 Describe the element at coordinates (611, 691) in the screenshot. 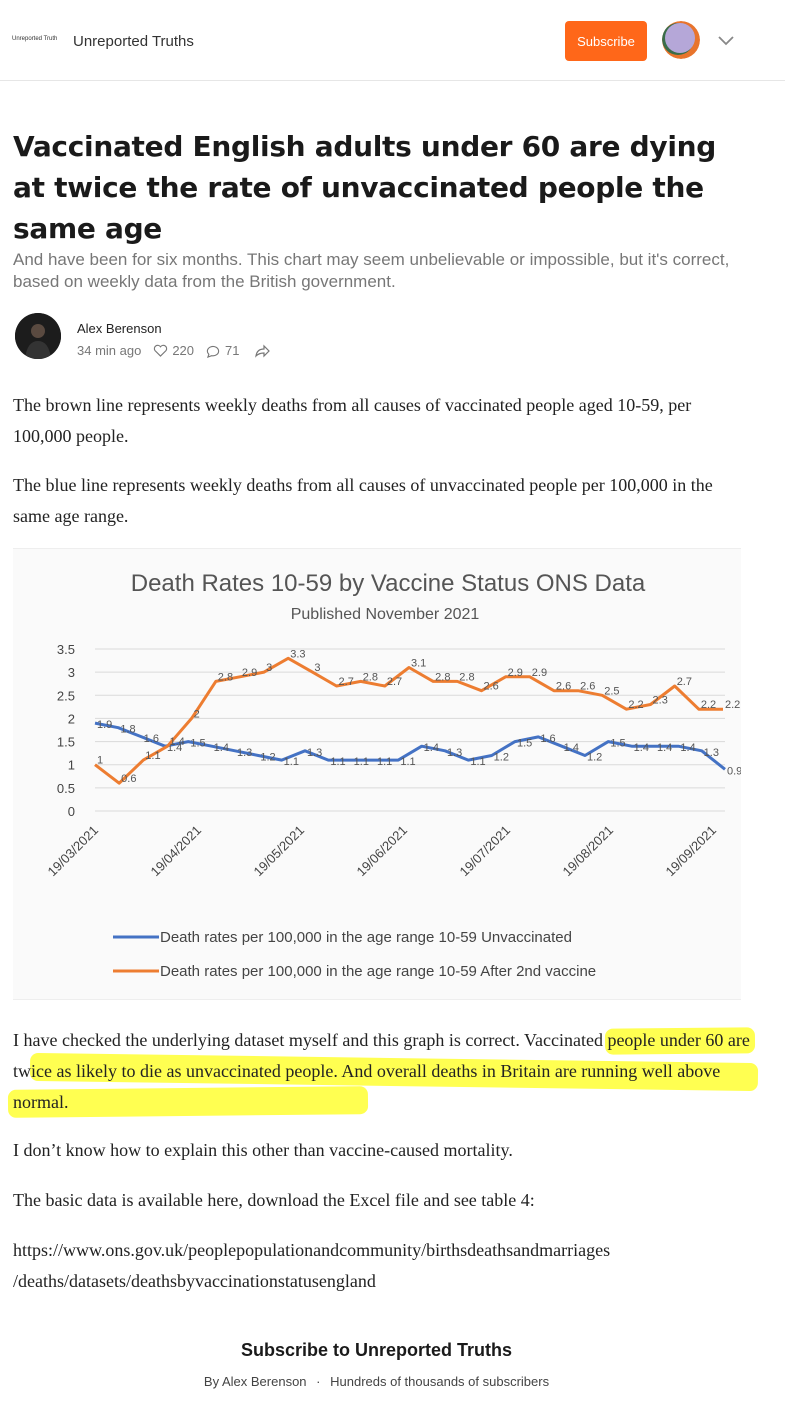

I see `data-label: 2.5` at that location.